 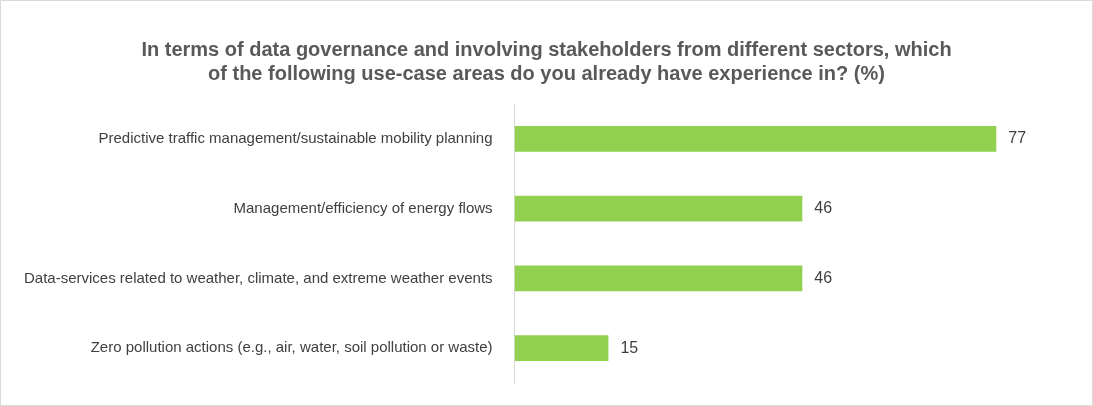 I want to click on data-label: 77, so click(x=1017, y=138).